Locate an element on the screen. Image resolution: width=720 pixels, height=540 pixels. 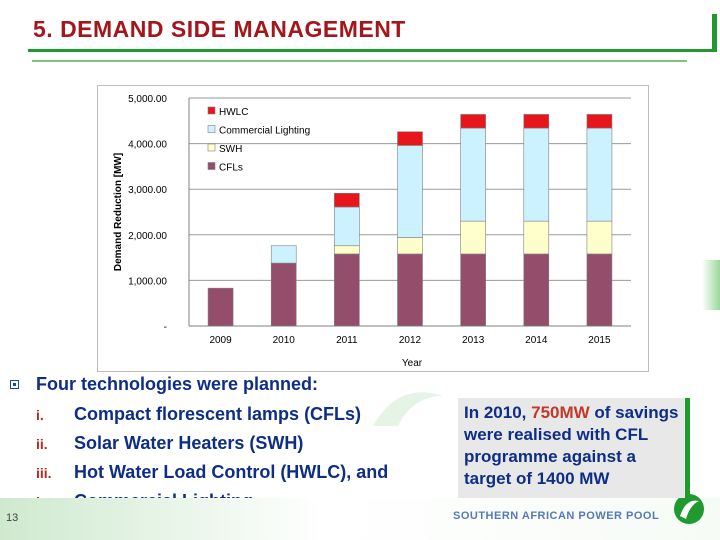
page-number: 13 is located at coordinates (12, 518).